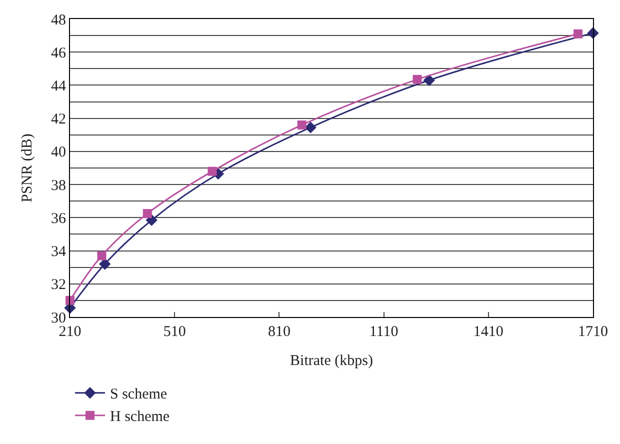  What do you see at coordinates (70, 332) in the screenshot?
I see `x-tick-label: 210` at bounding box center [70, 332].